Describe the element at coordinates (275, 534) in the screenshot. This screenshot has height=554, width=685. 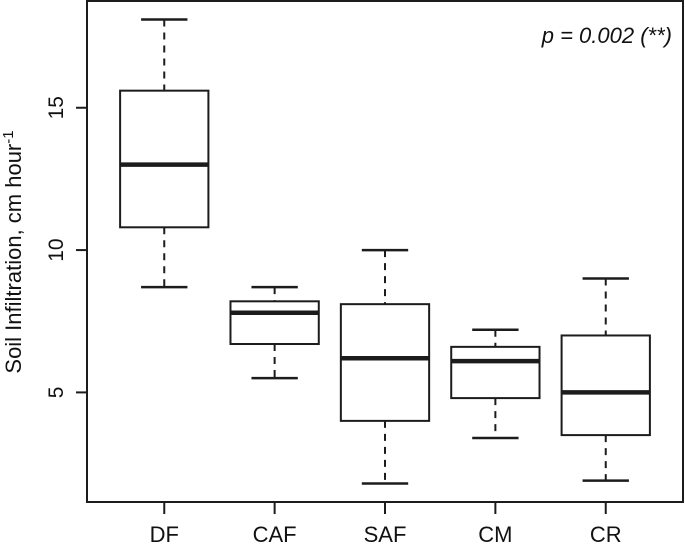
I see `x-axis-category-label-CAF: CAF` at that location.